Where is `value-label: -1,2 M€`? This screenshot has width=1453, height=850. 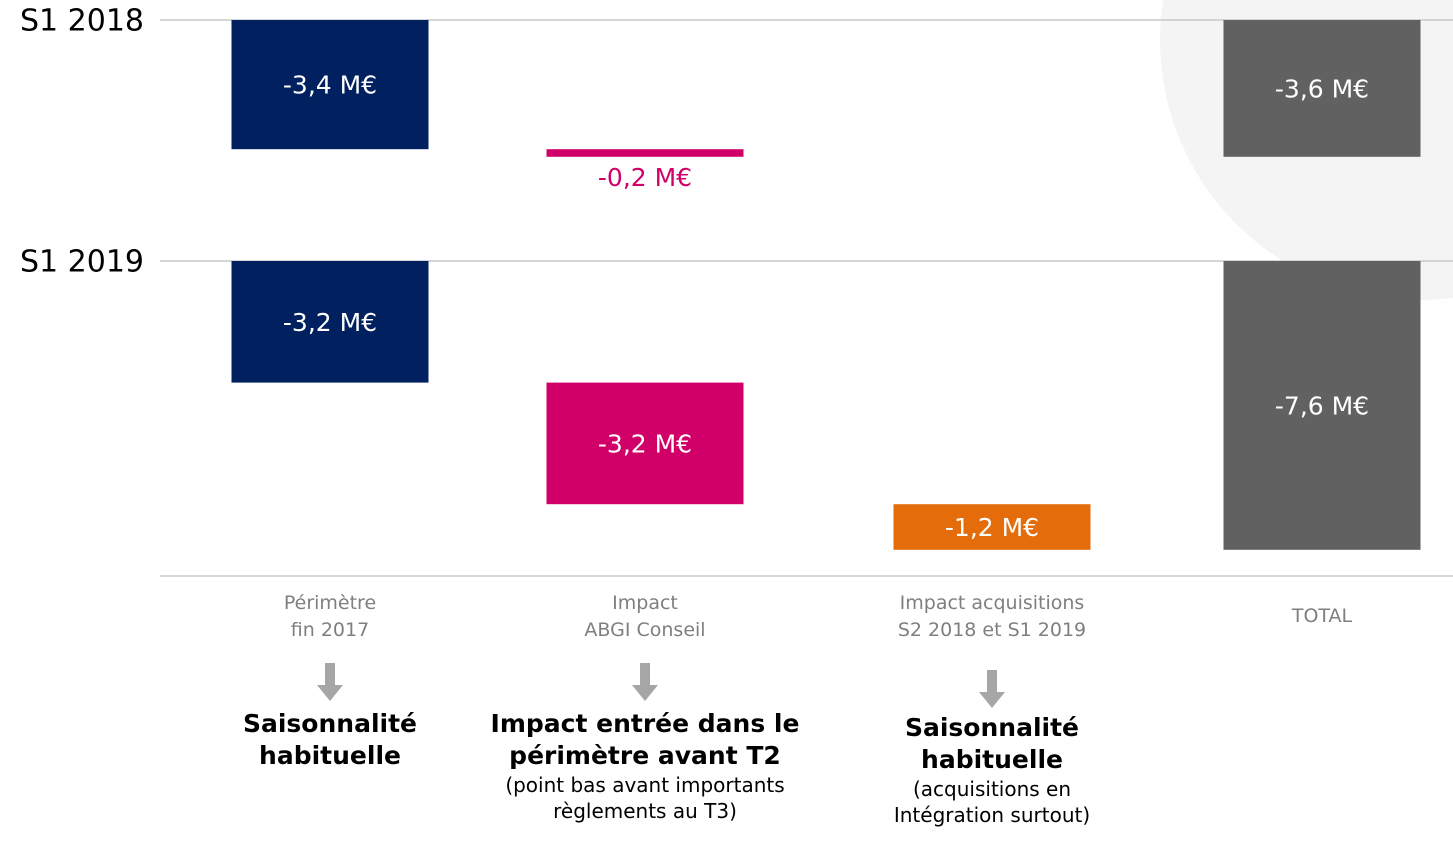
value-label: -1,2 M€ is located at coordinates (992, 527).